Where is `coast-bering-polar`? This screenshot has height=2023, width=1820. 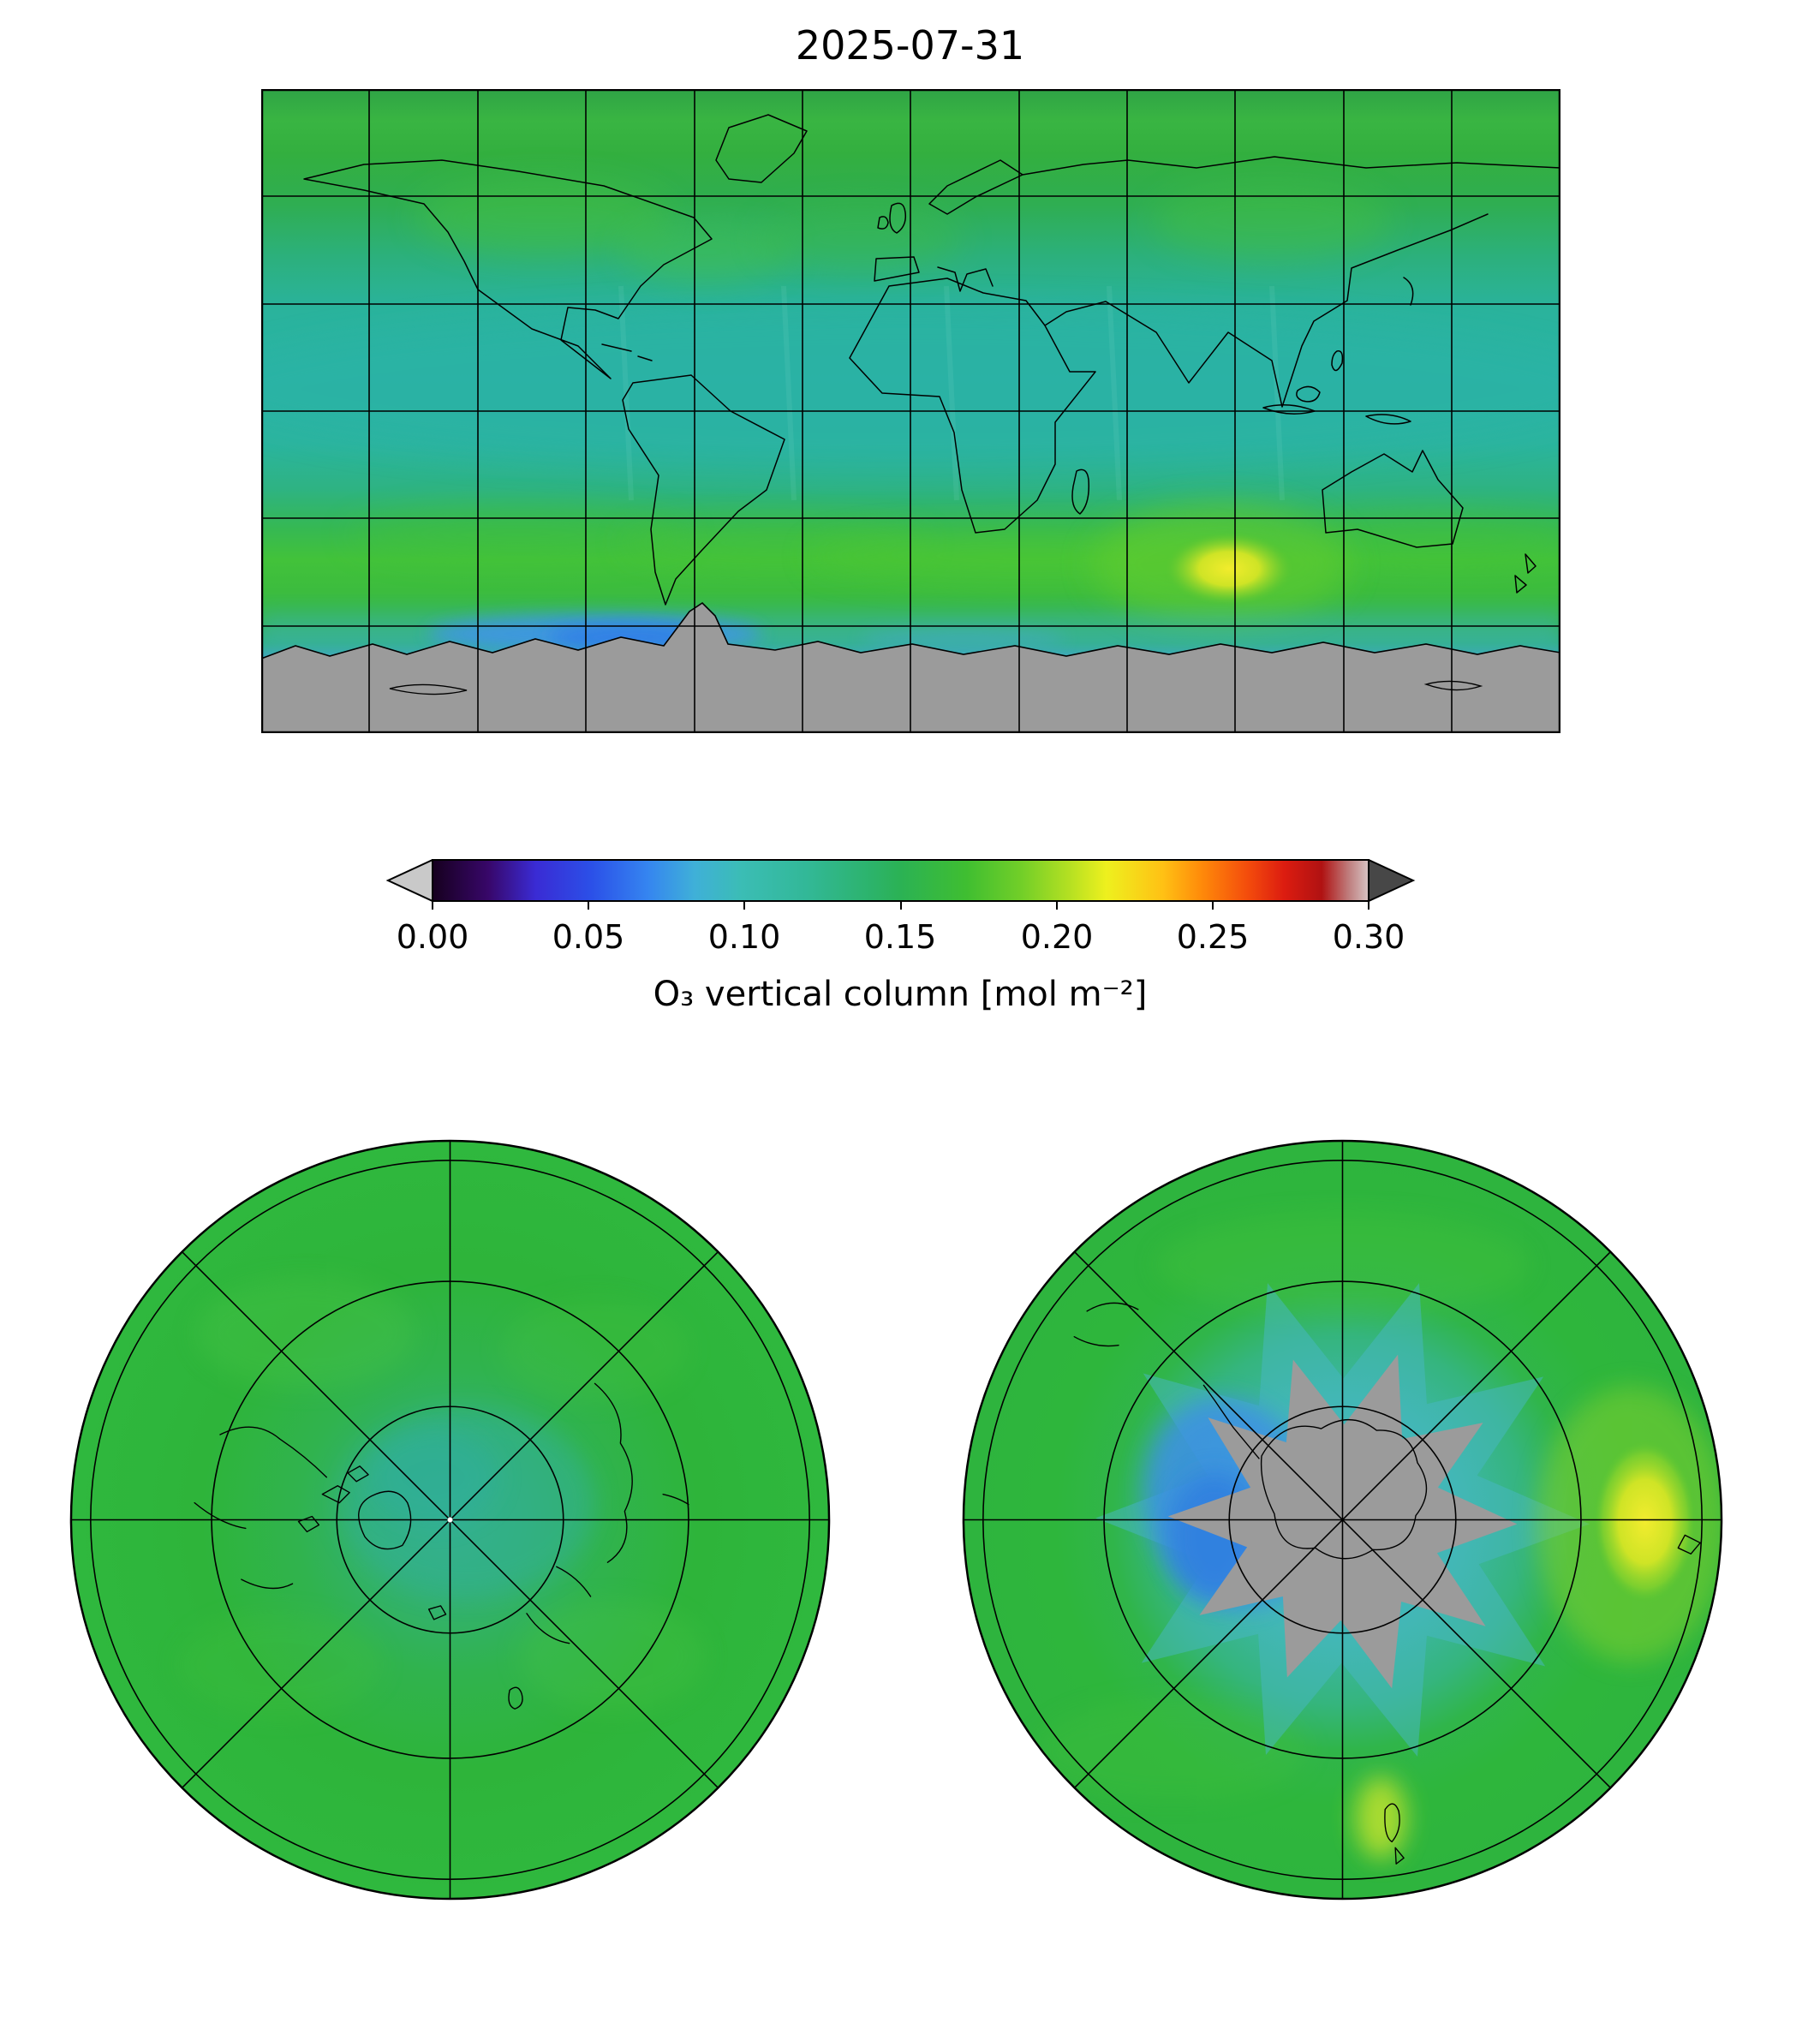 coast-bering-polar is located at coordinates (675, 1499).